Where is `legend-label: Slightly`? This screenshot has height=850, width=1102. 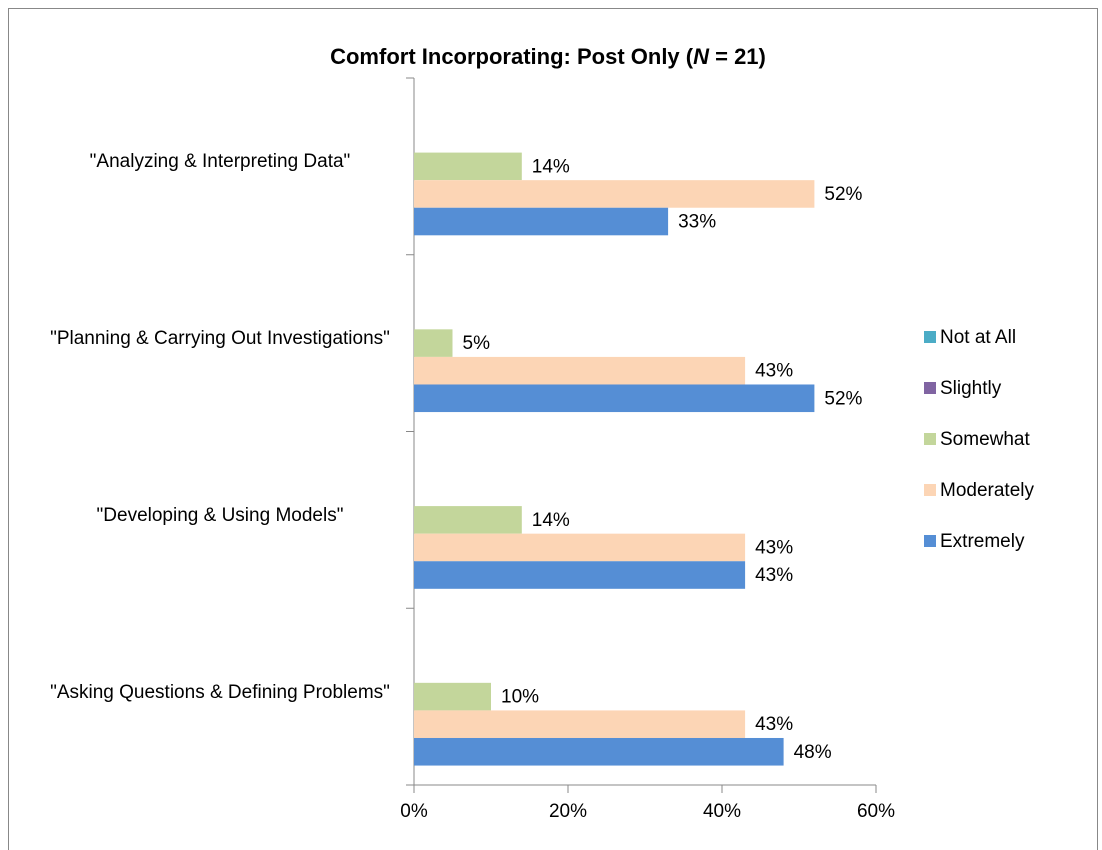 legend-label: Slightly is located at coordinates (971, 388).